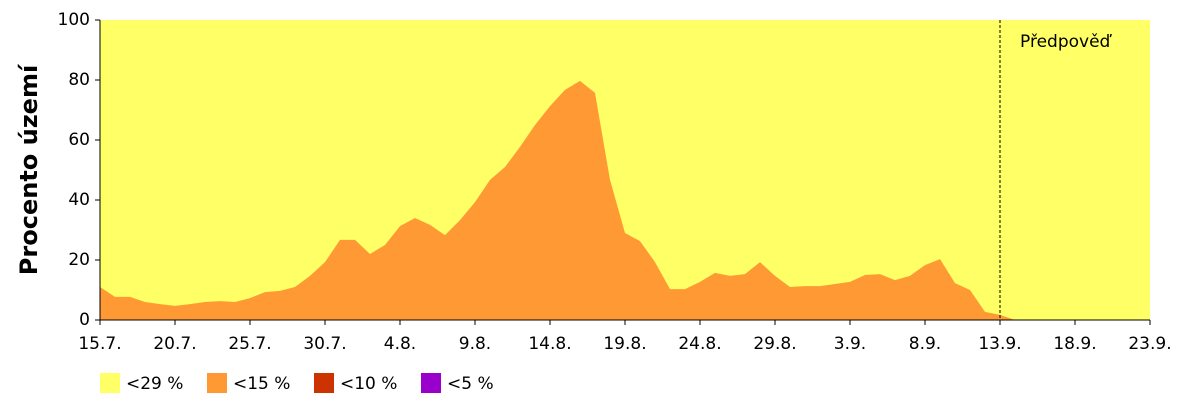  I want to click on x-tick-label: 3.9., so click(850, 344).